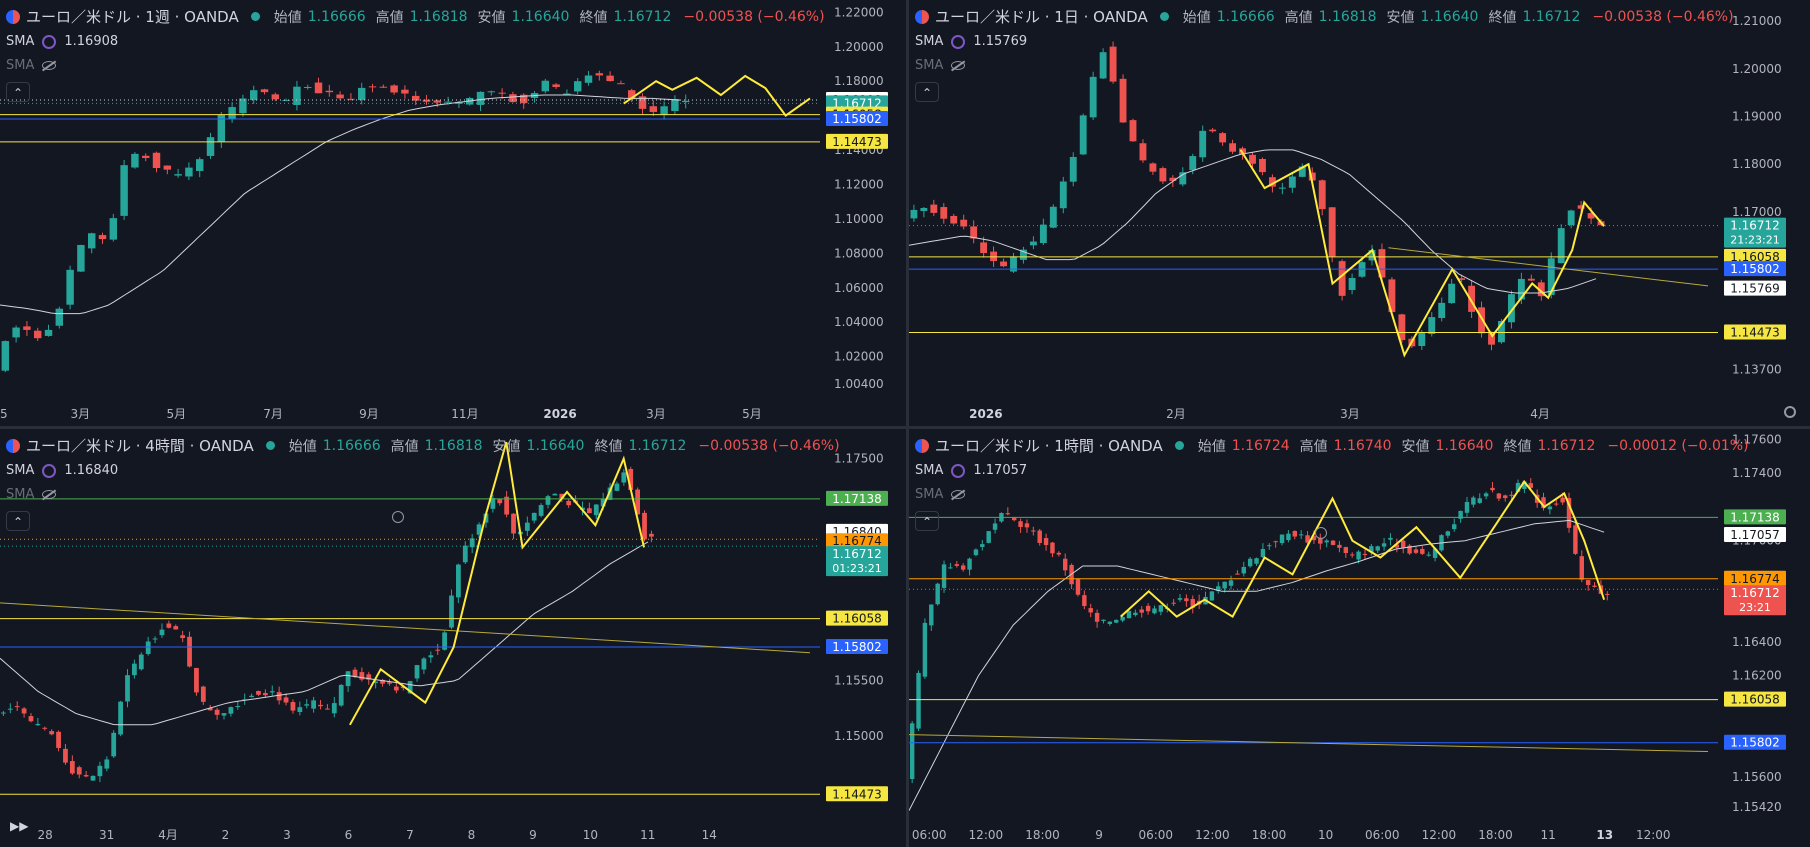 Image resolution: width=1810 pixels, height=847 pixels. What do you see at coordinates (1790, 412) in the screenshot?
I see `settings-gear-icon` at bounding box center [1790, 412].